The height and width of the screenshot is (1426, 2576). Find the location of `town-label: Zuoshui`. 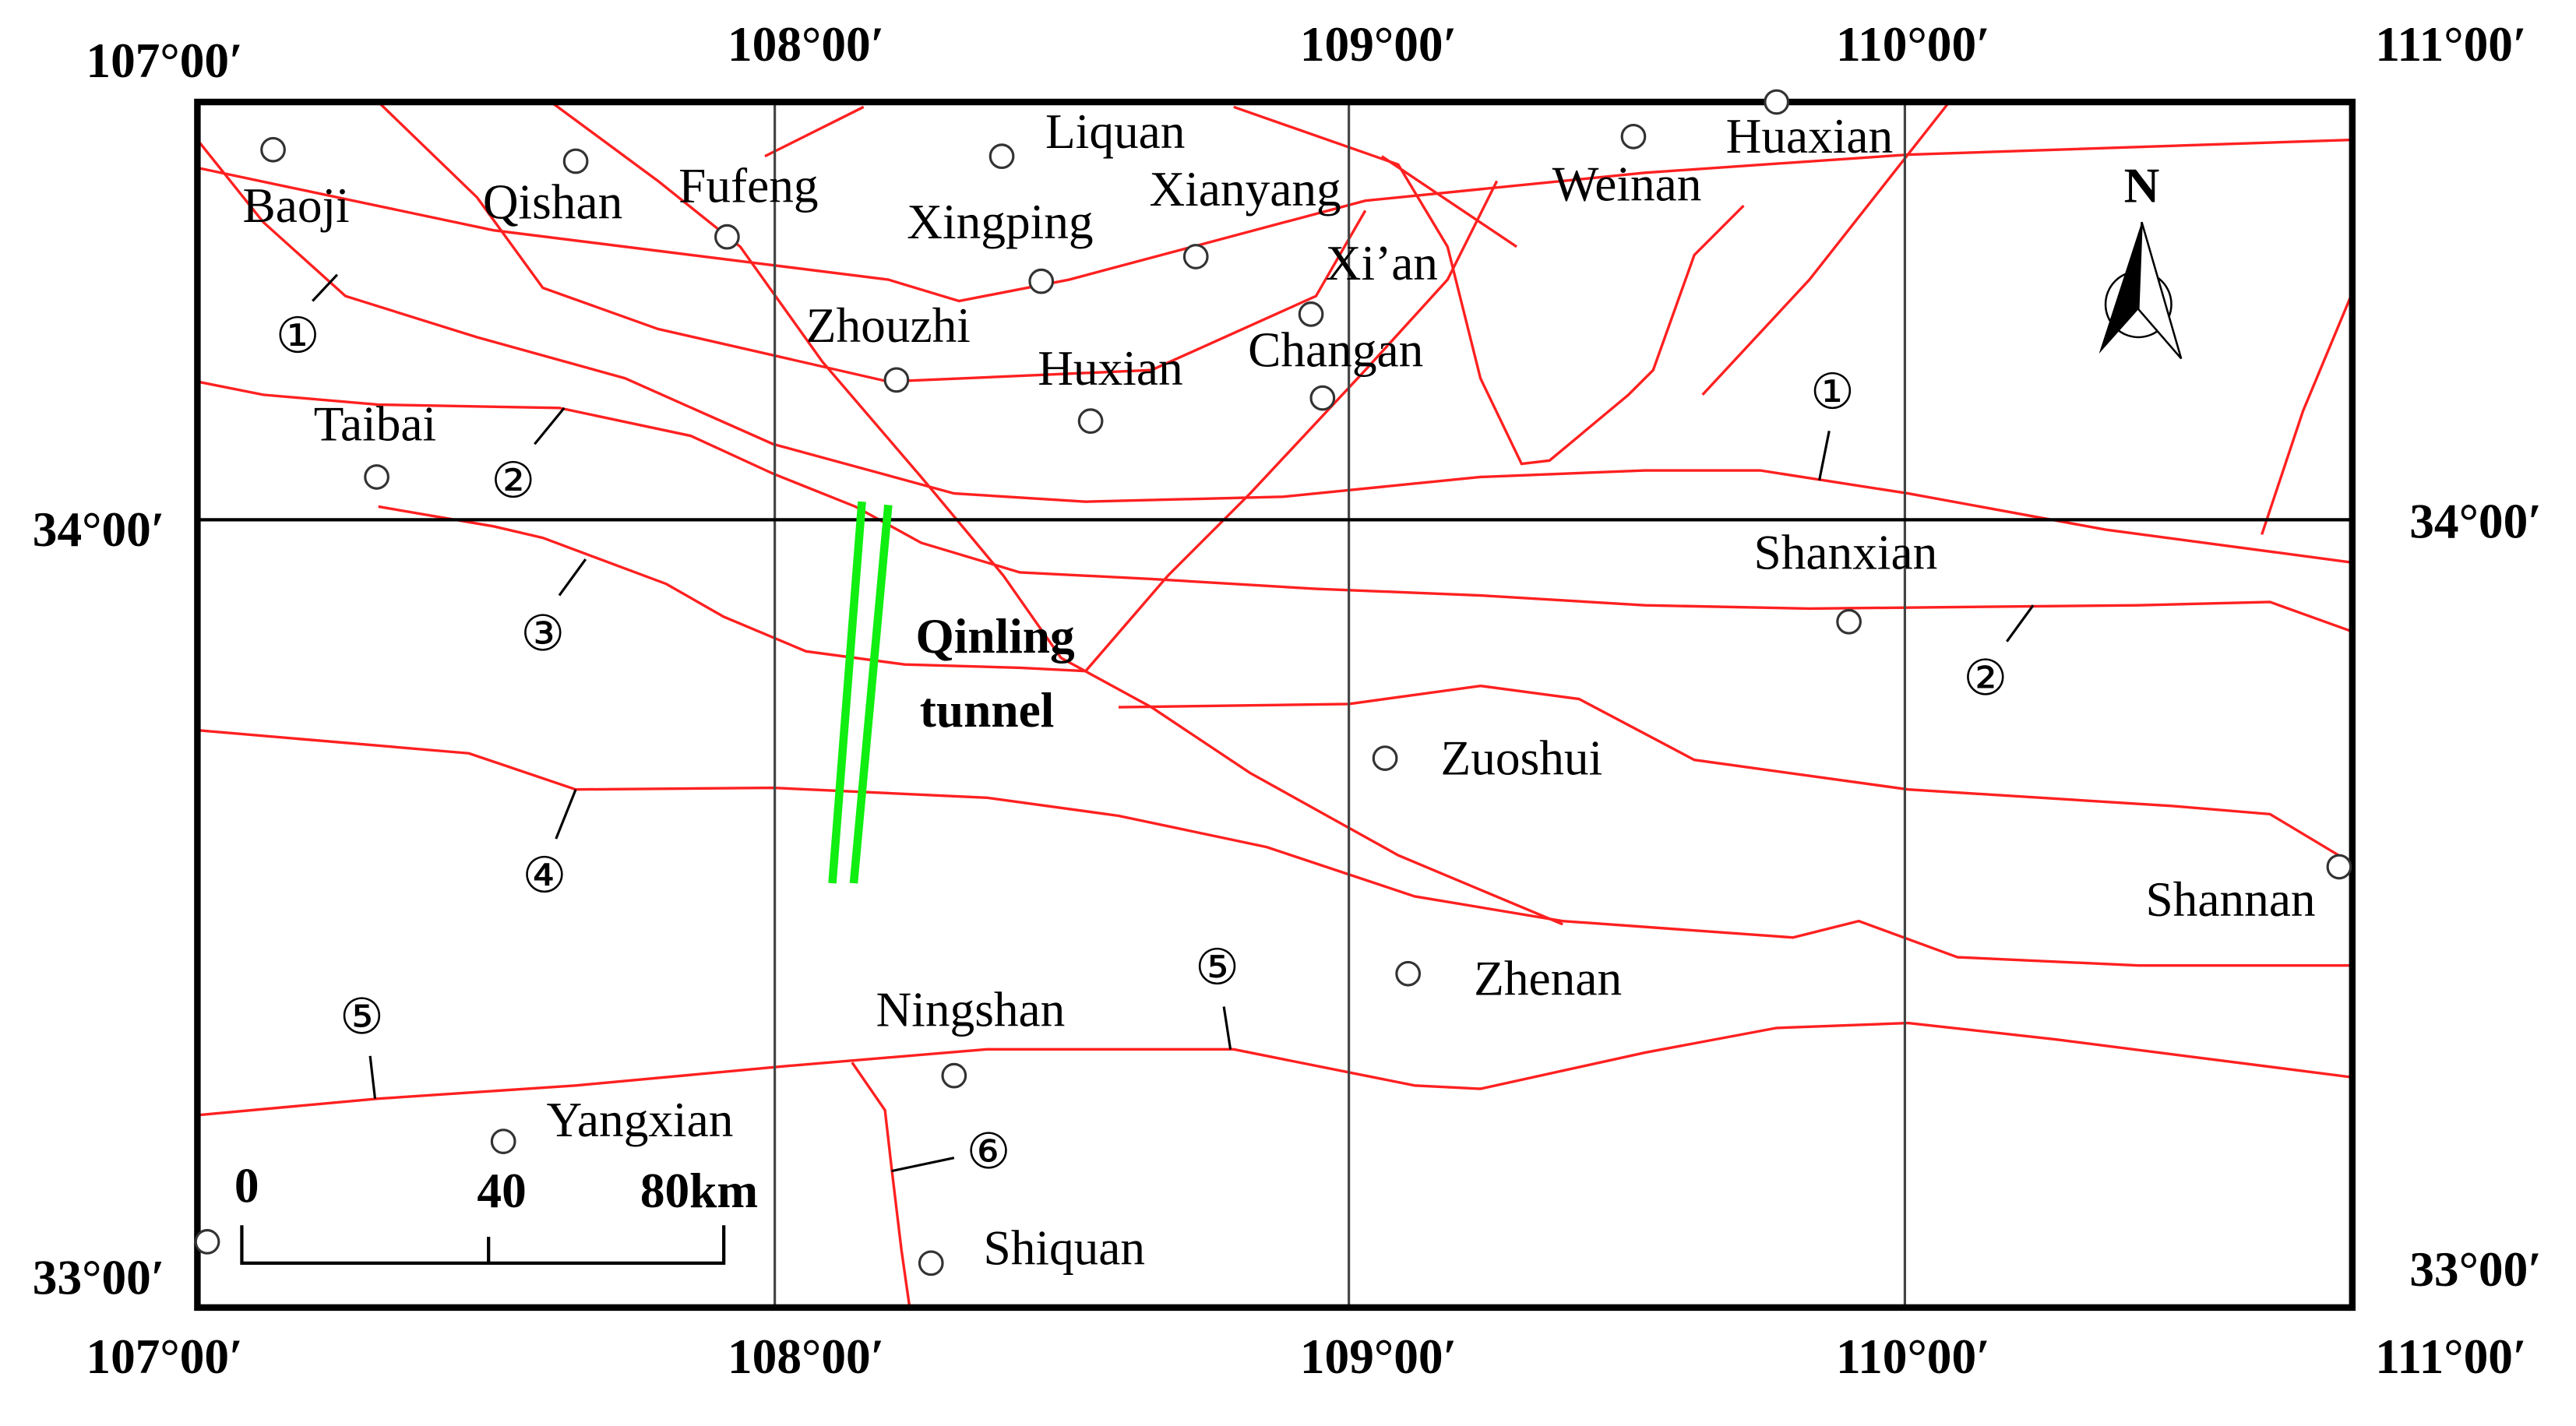

town-label: Zuoshui is located at coordinates (1522, 758).